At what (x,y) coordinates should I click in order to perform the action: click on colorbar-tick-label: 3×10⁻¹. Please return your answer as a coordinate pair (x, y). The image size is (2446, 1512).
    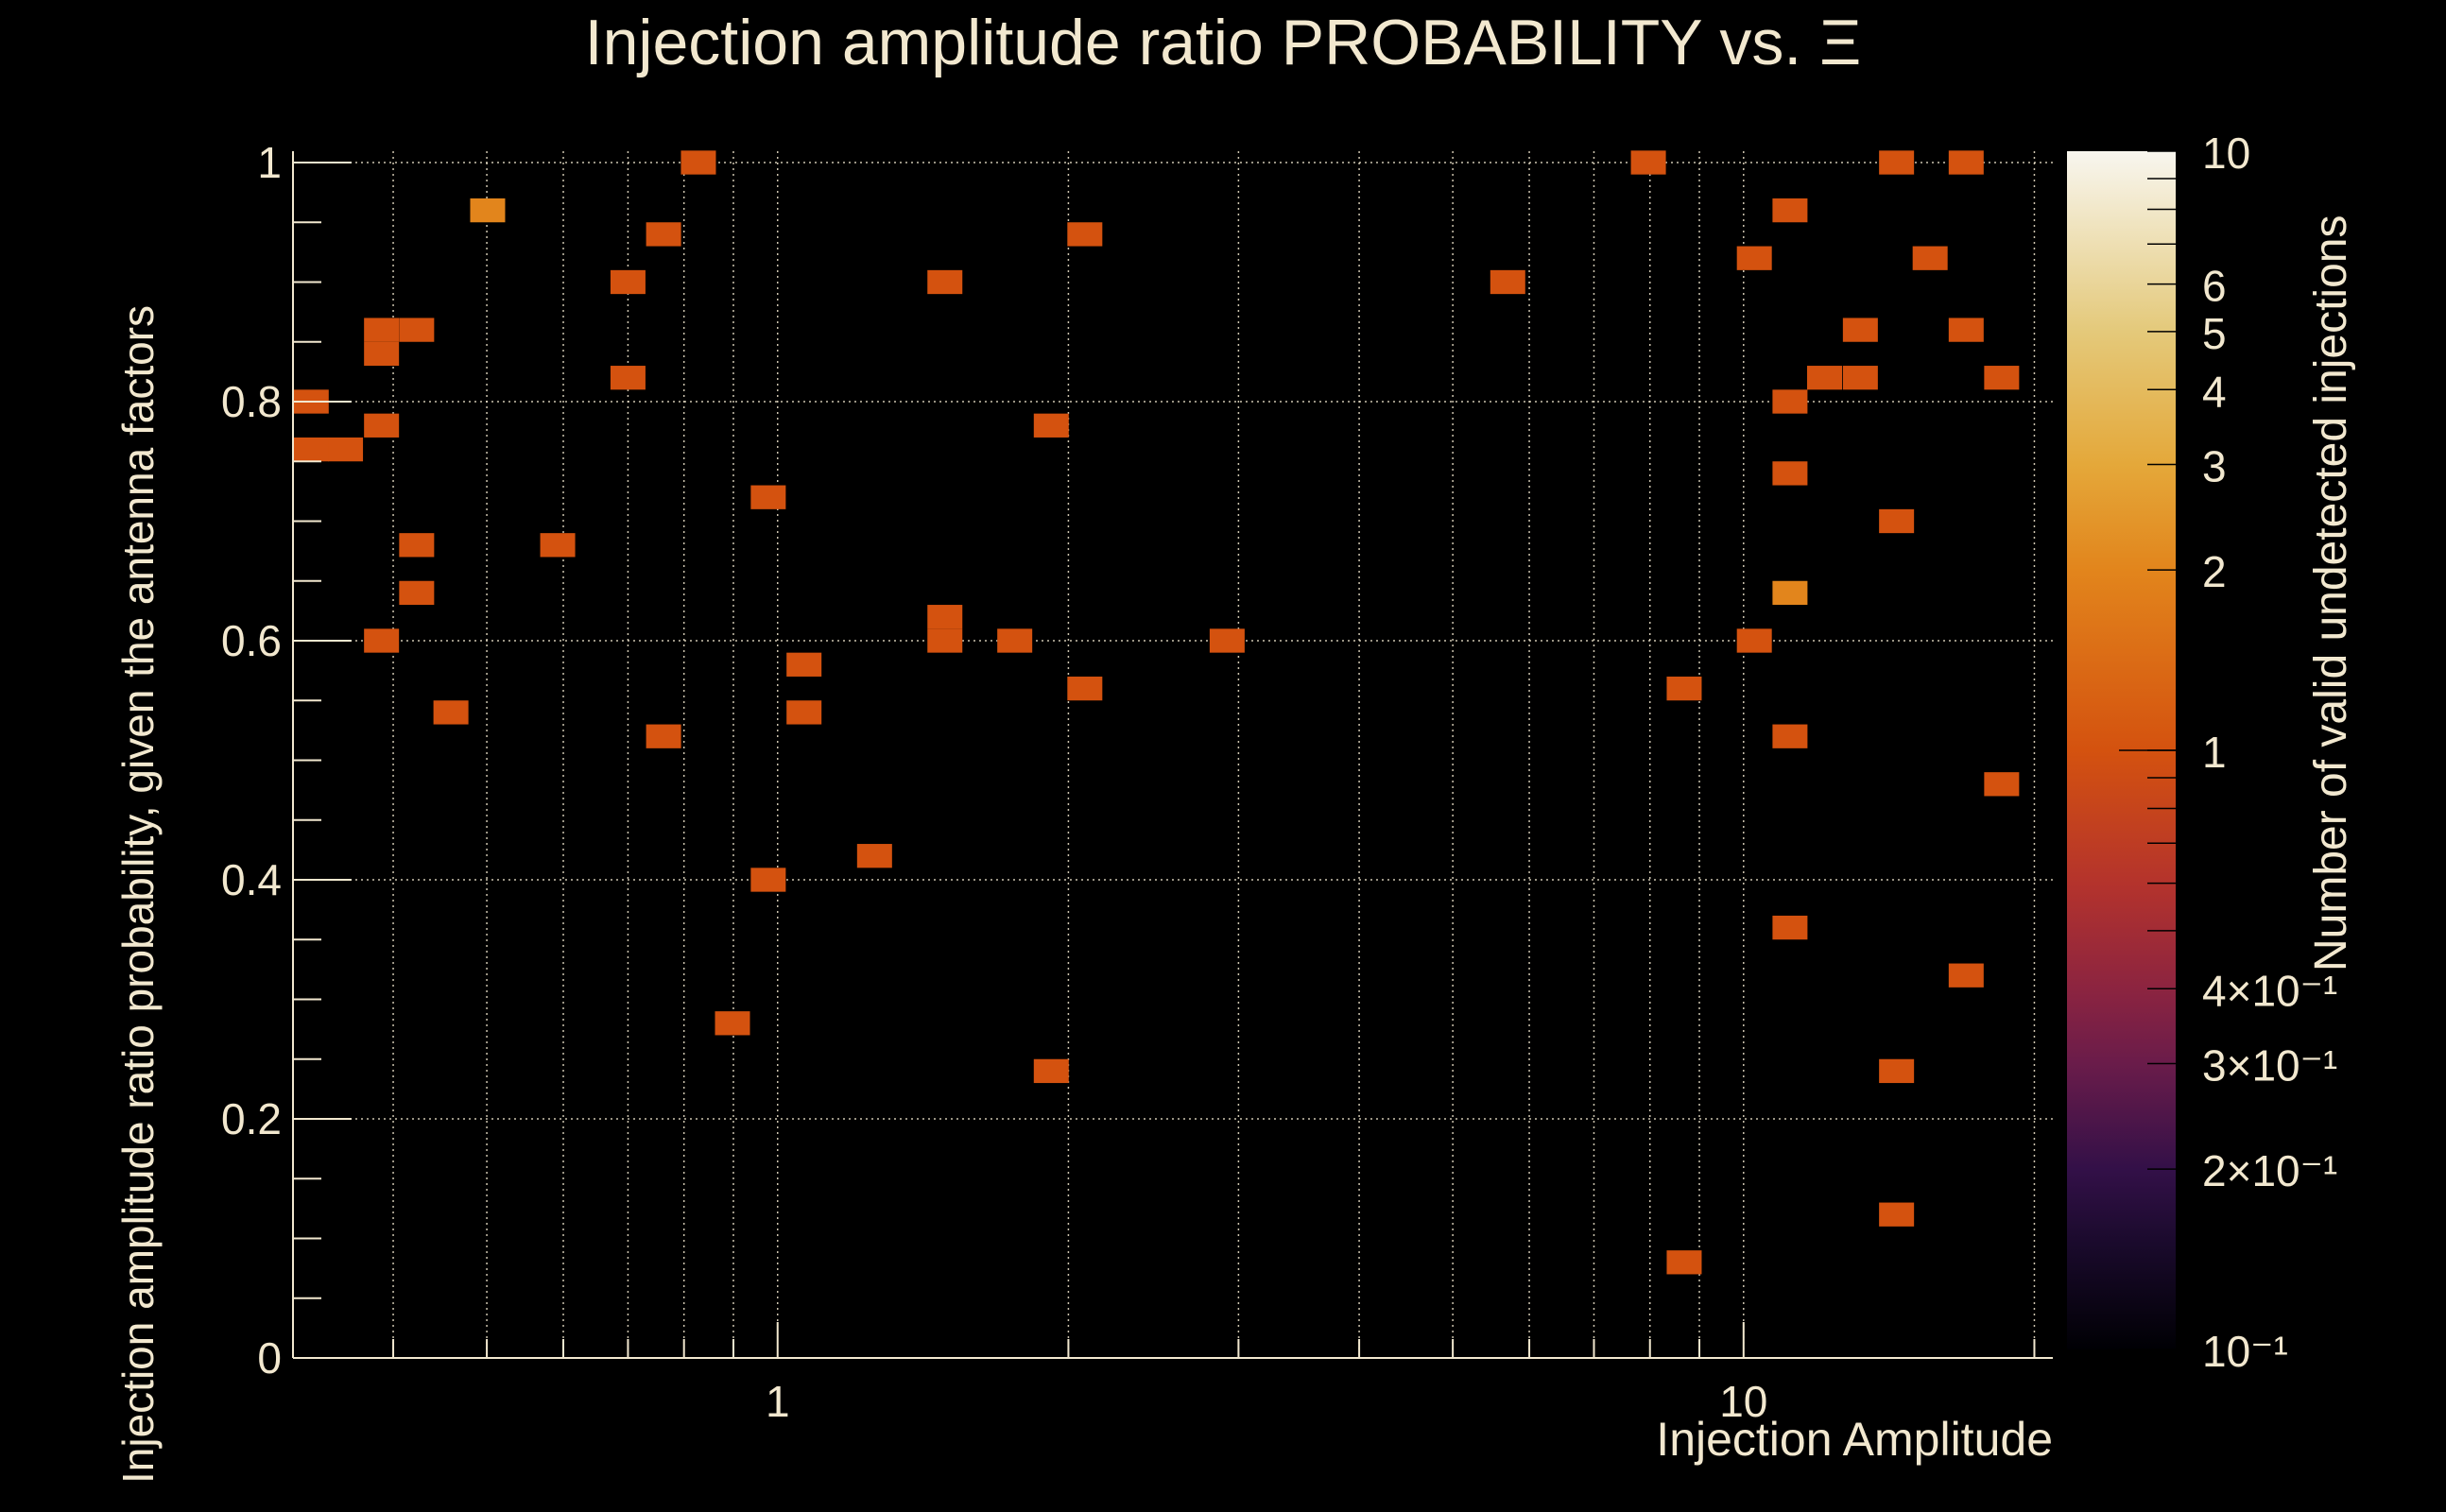
    Looking at the image, I should click on (2269, 1066).